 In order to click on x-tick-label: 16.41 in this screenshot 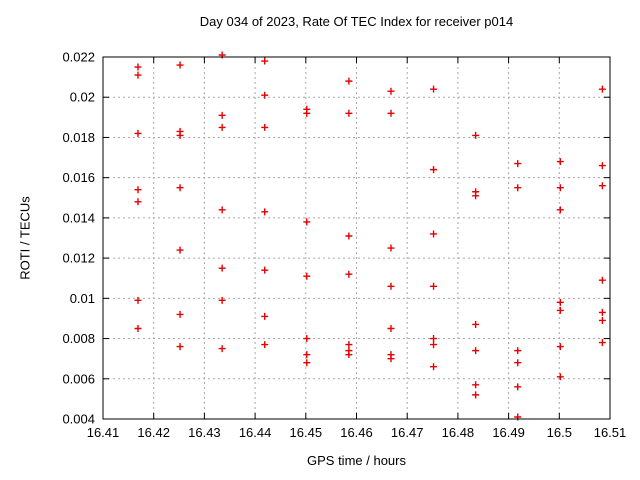, I will do `click(103, 432)`.